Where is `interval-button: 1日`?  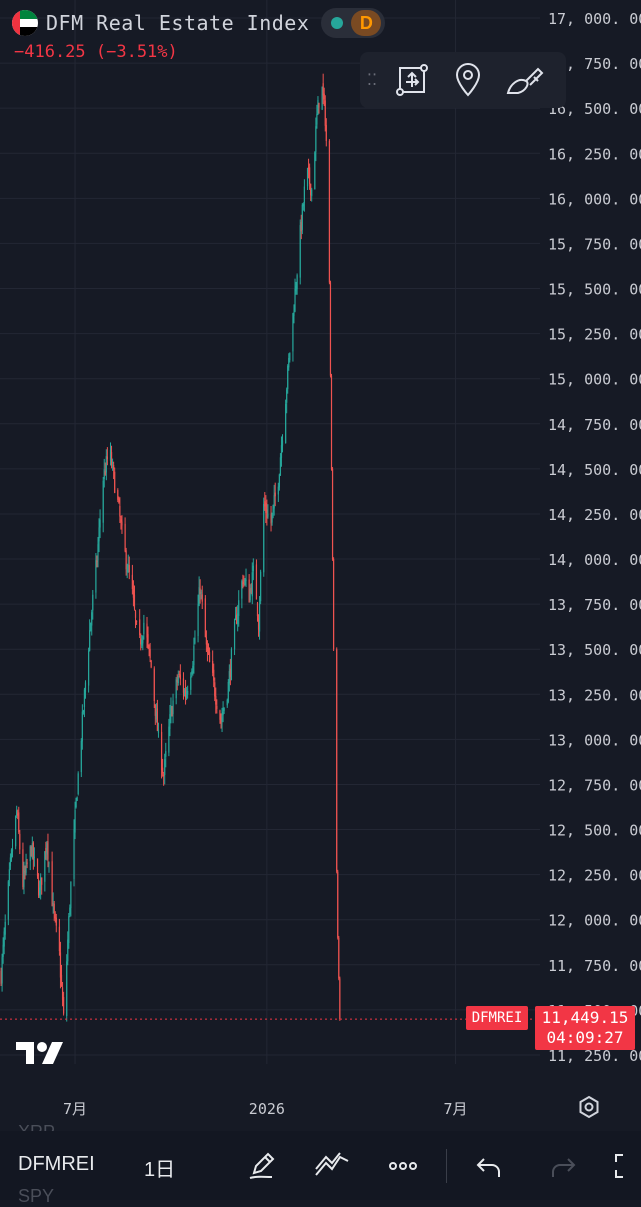 interval-button: 1日 is located at coordinates (160, 1170).